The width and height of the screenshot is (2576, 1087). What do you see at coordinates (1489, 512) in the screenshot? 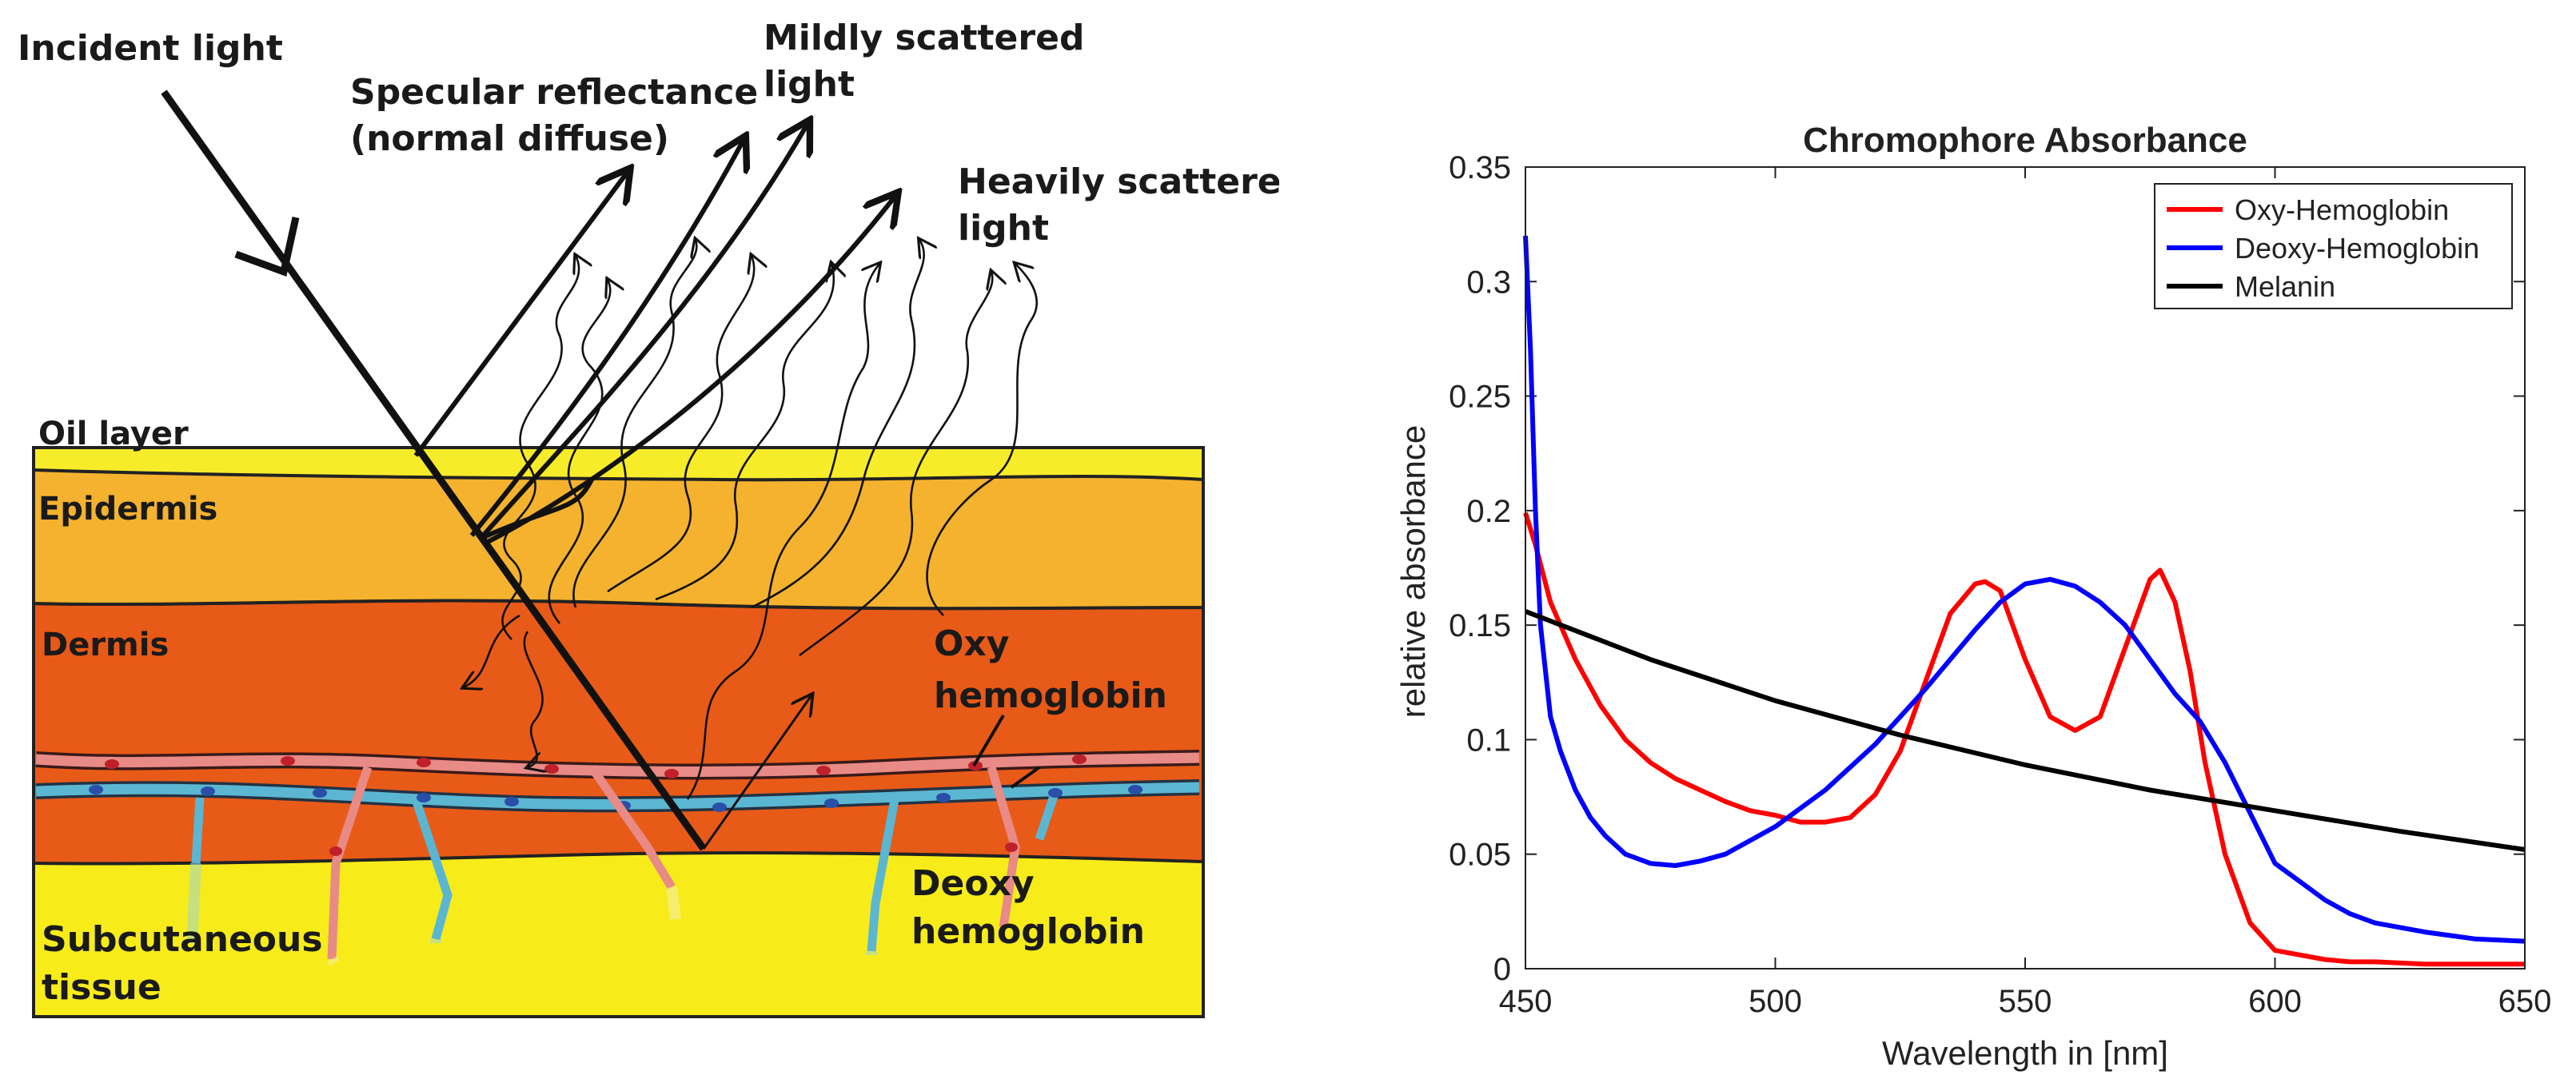
I see `y-tick-label: 0.2` at bounding box center [1489, 512].